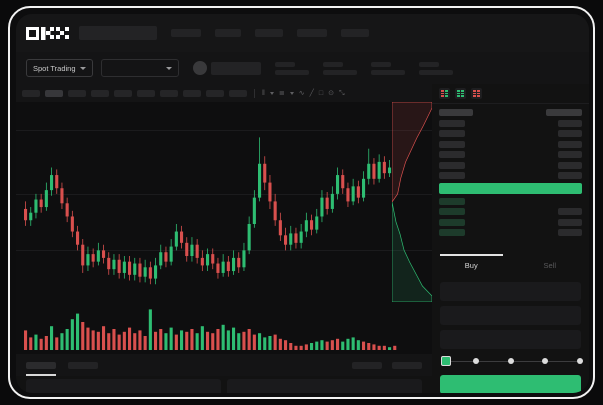 This screenshot has width=603, height=405. I want to click on price-field, so click(510, 291).